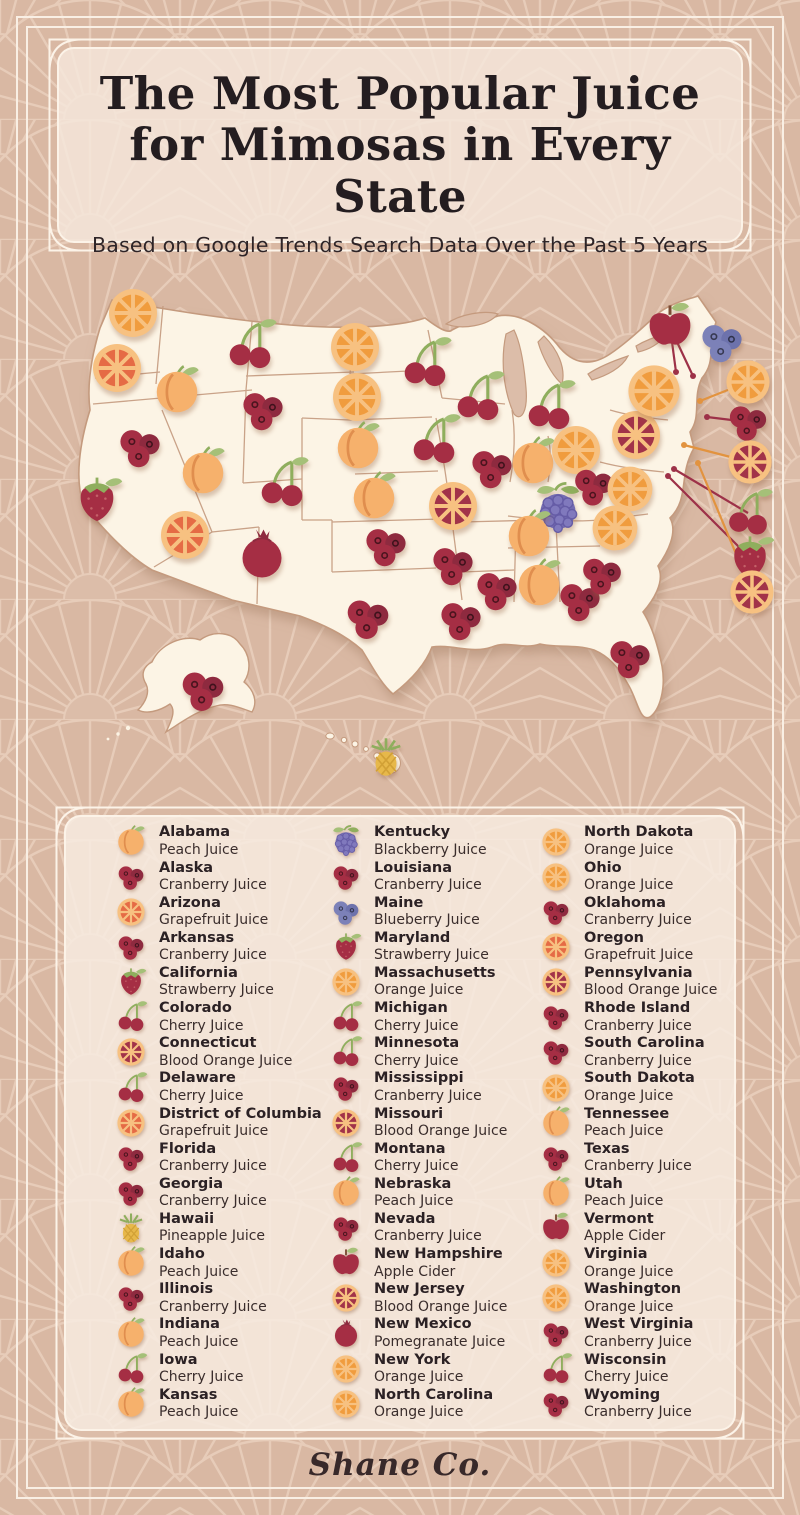  I want to click on legend-item: Pennsylvania Blood Orange Juice, so click(636, 982).